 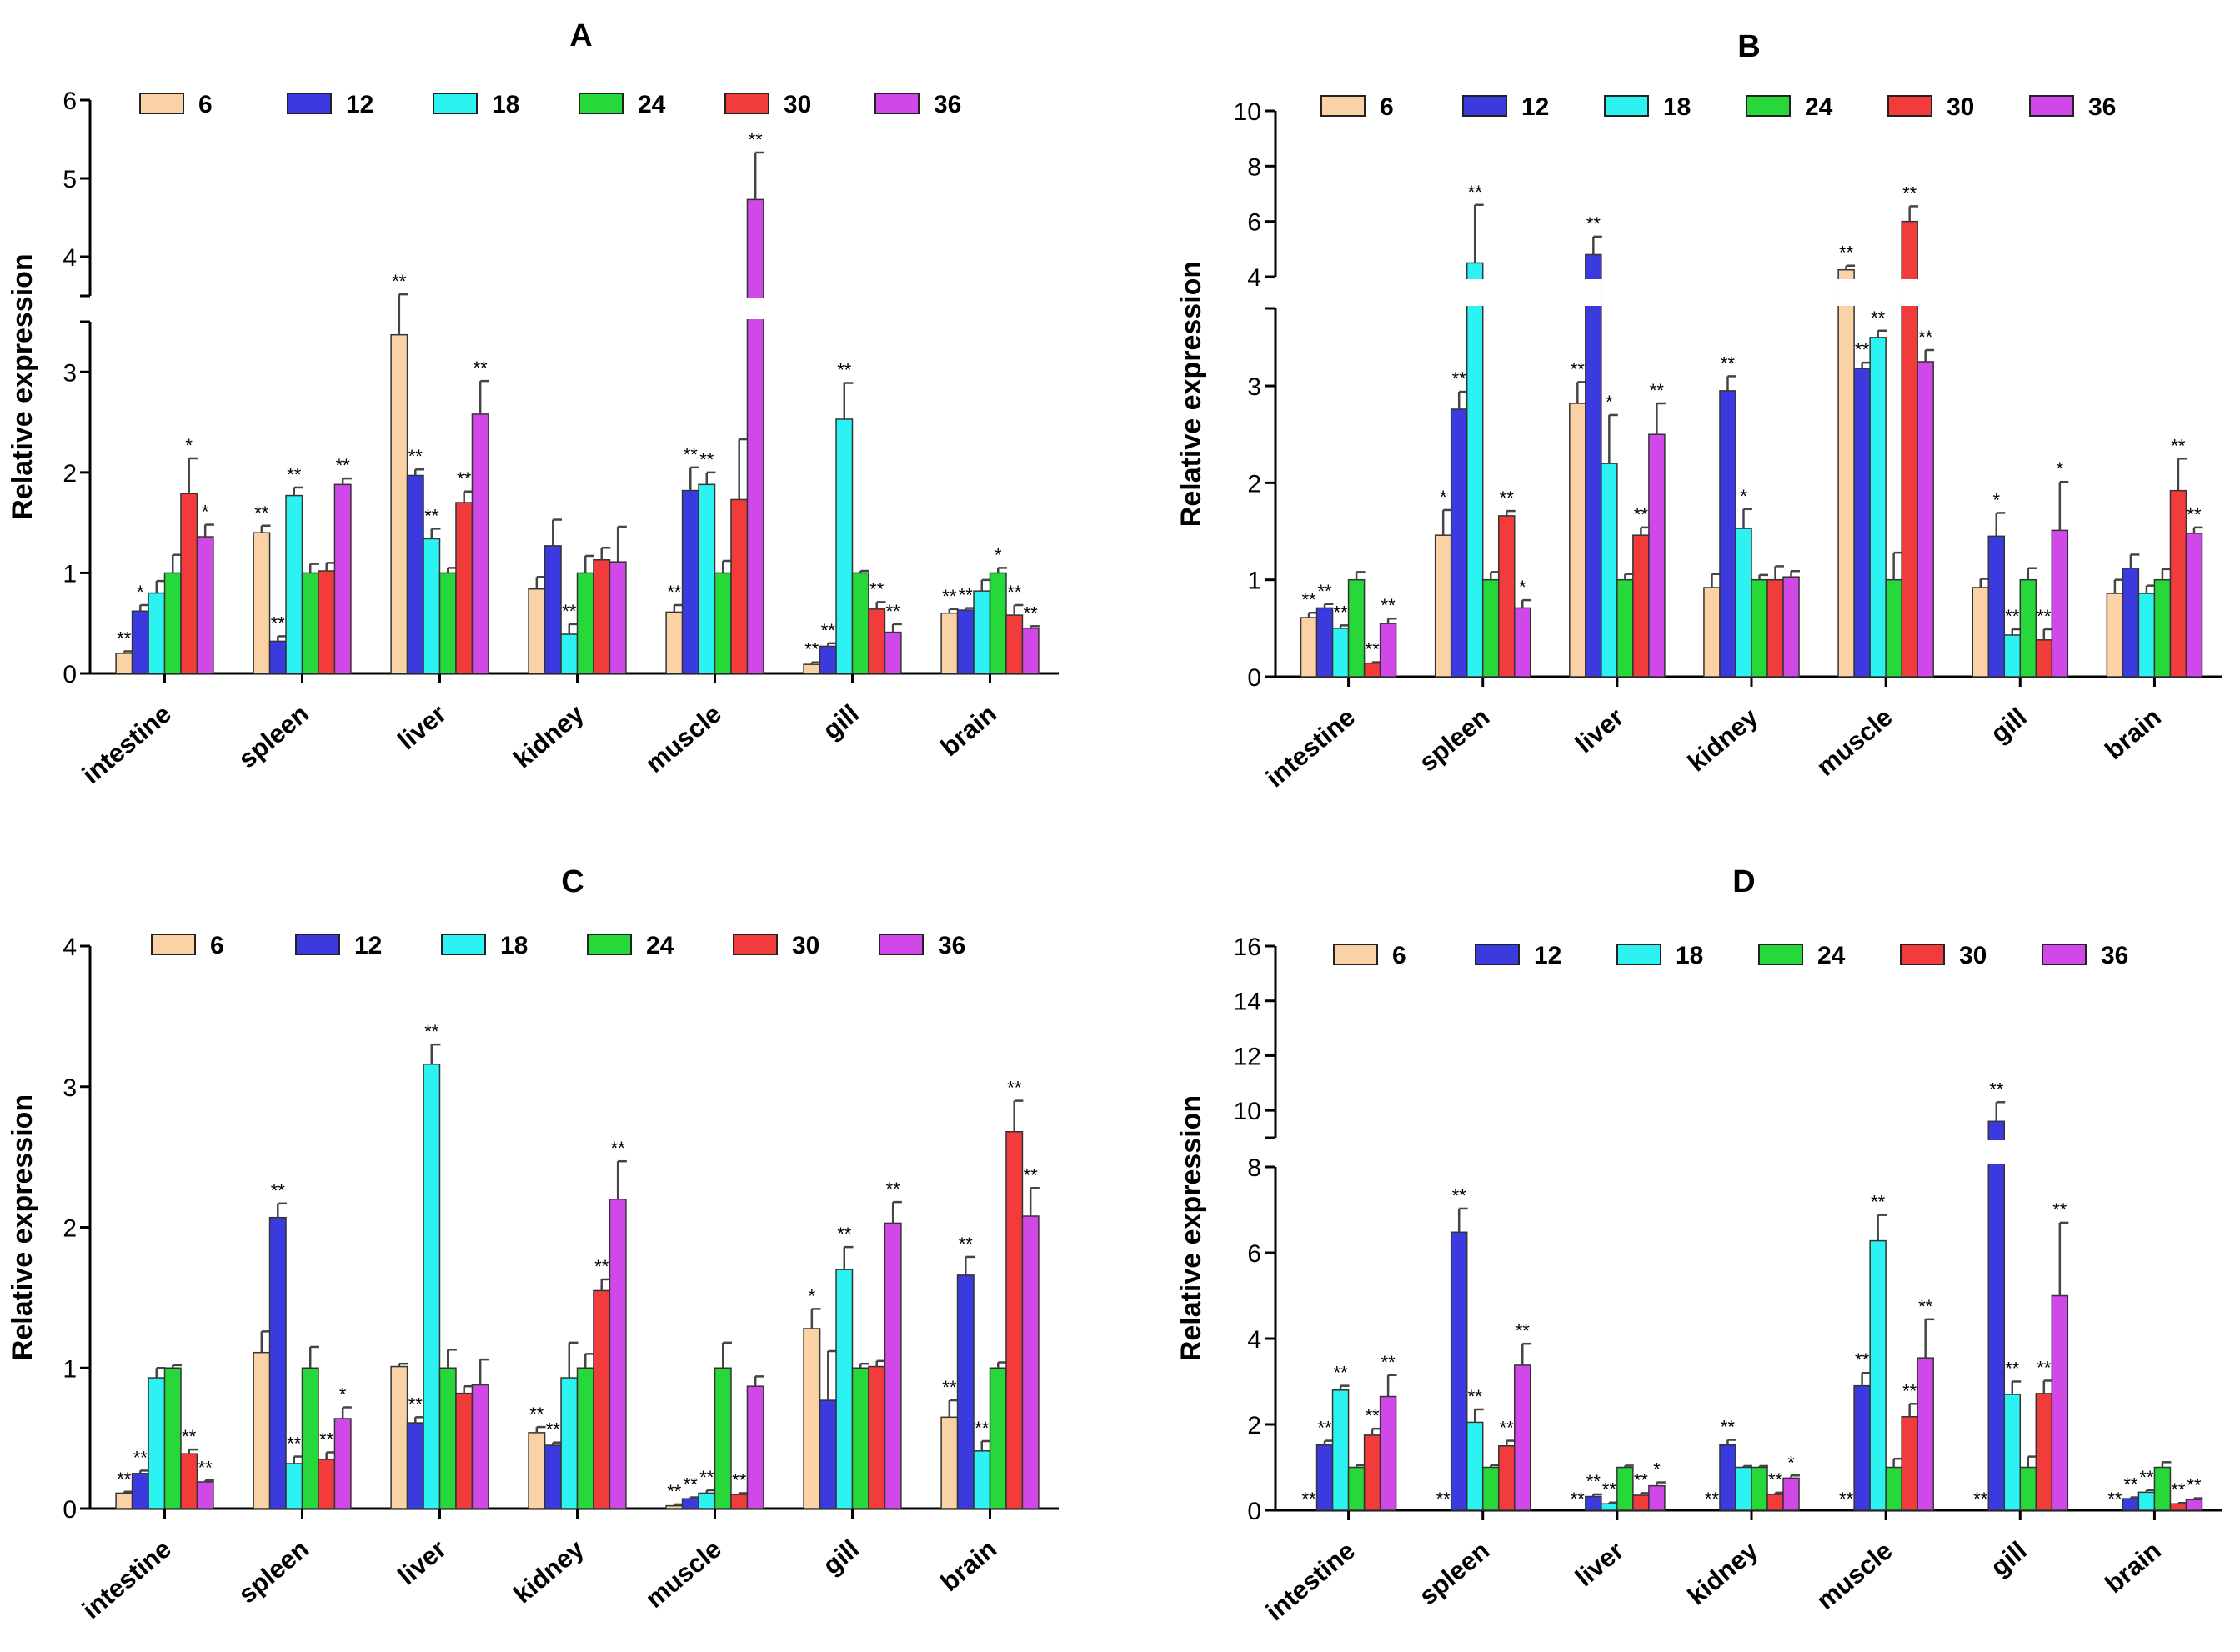 I want to click on legend-label: 18, so click(x=1677, y=107).